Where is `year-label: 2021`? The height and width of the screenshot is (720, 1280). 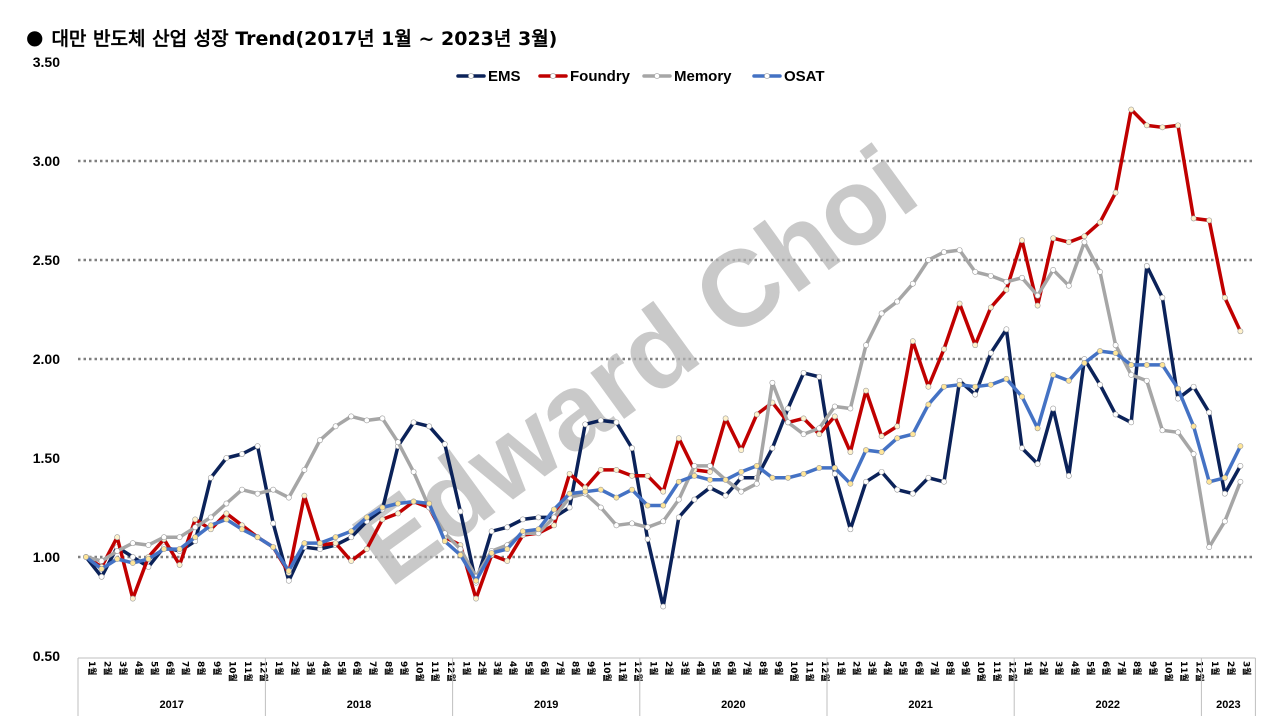
year-label: 2021 is located at coordinates (920, 705).